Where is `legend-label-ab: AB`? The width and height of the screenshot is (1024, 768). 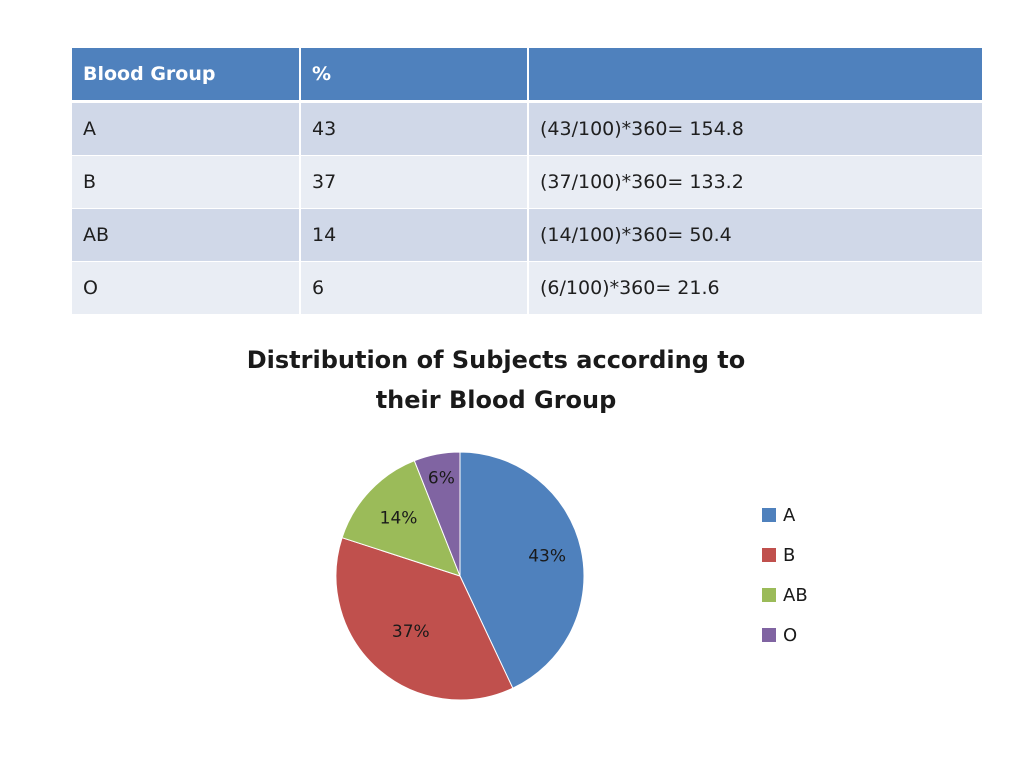 legend-label-ab: AB is located at coordinates (795, 595).